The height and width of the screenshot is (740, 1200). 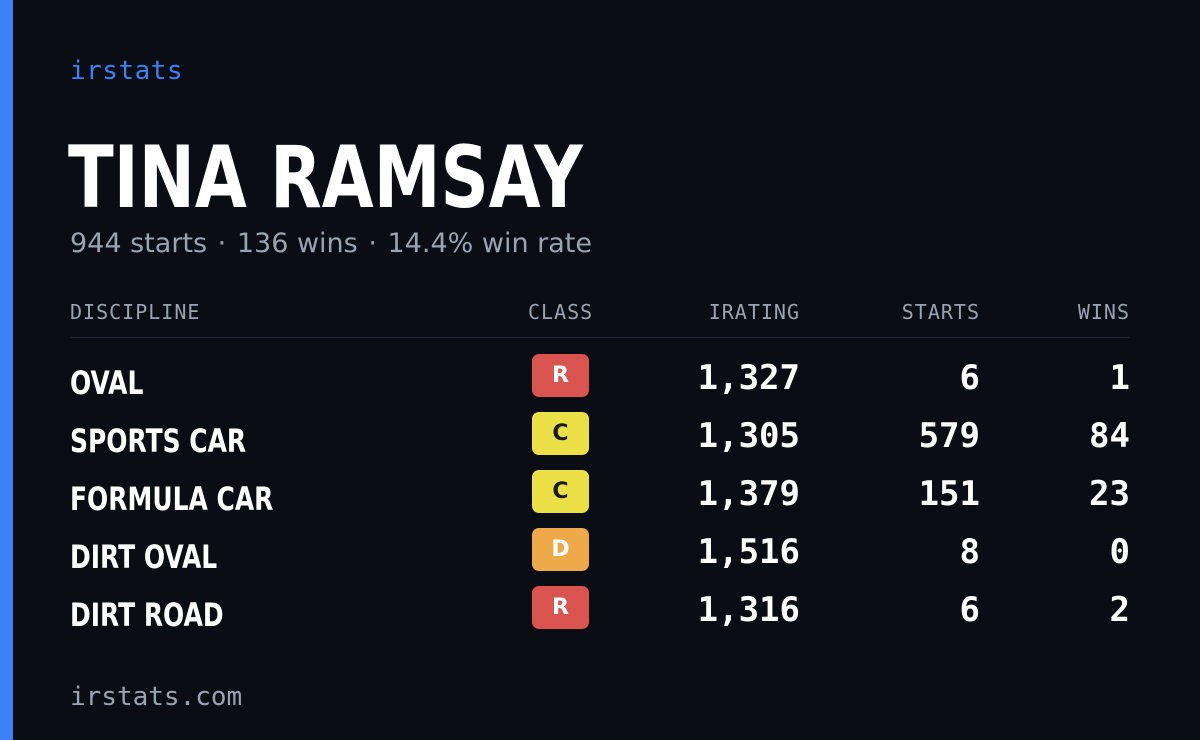 I want to click on table-row: DIRT ROAD R 1,316 6 2, so click(x=600, y=613).